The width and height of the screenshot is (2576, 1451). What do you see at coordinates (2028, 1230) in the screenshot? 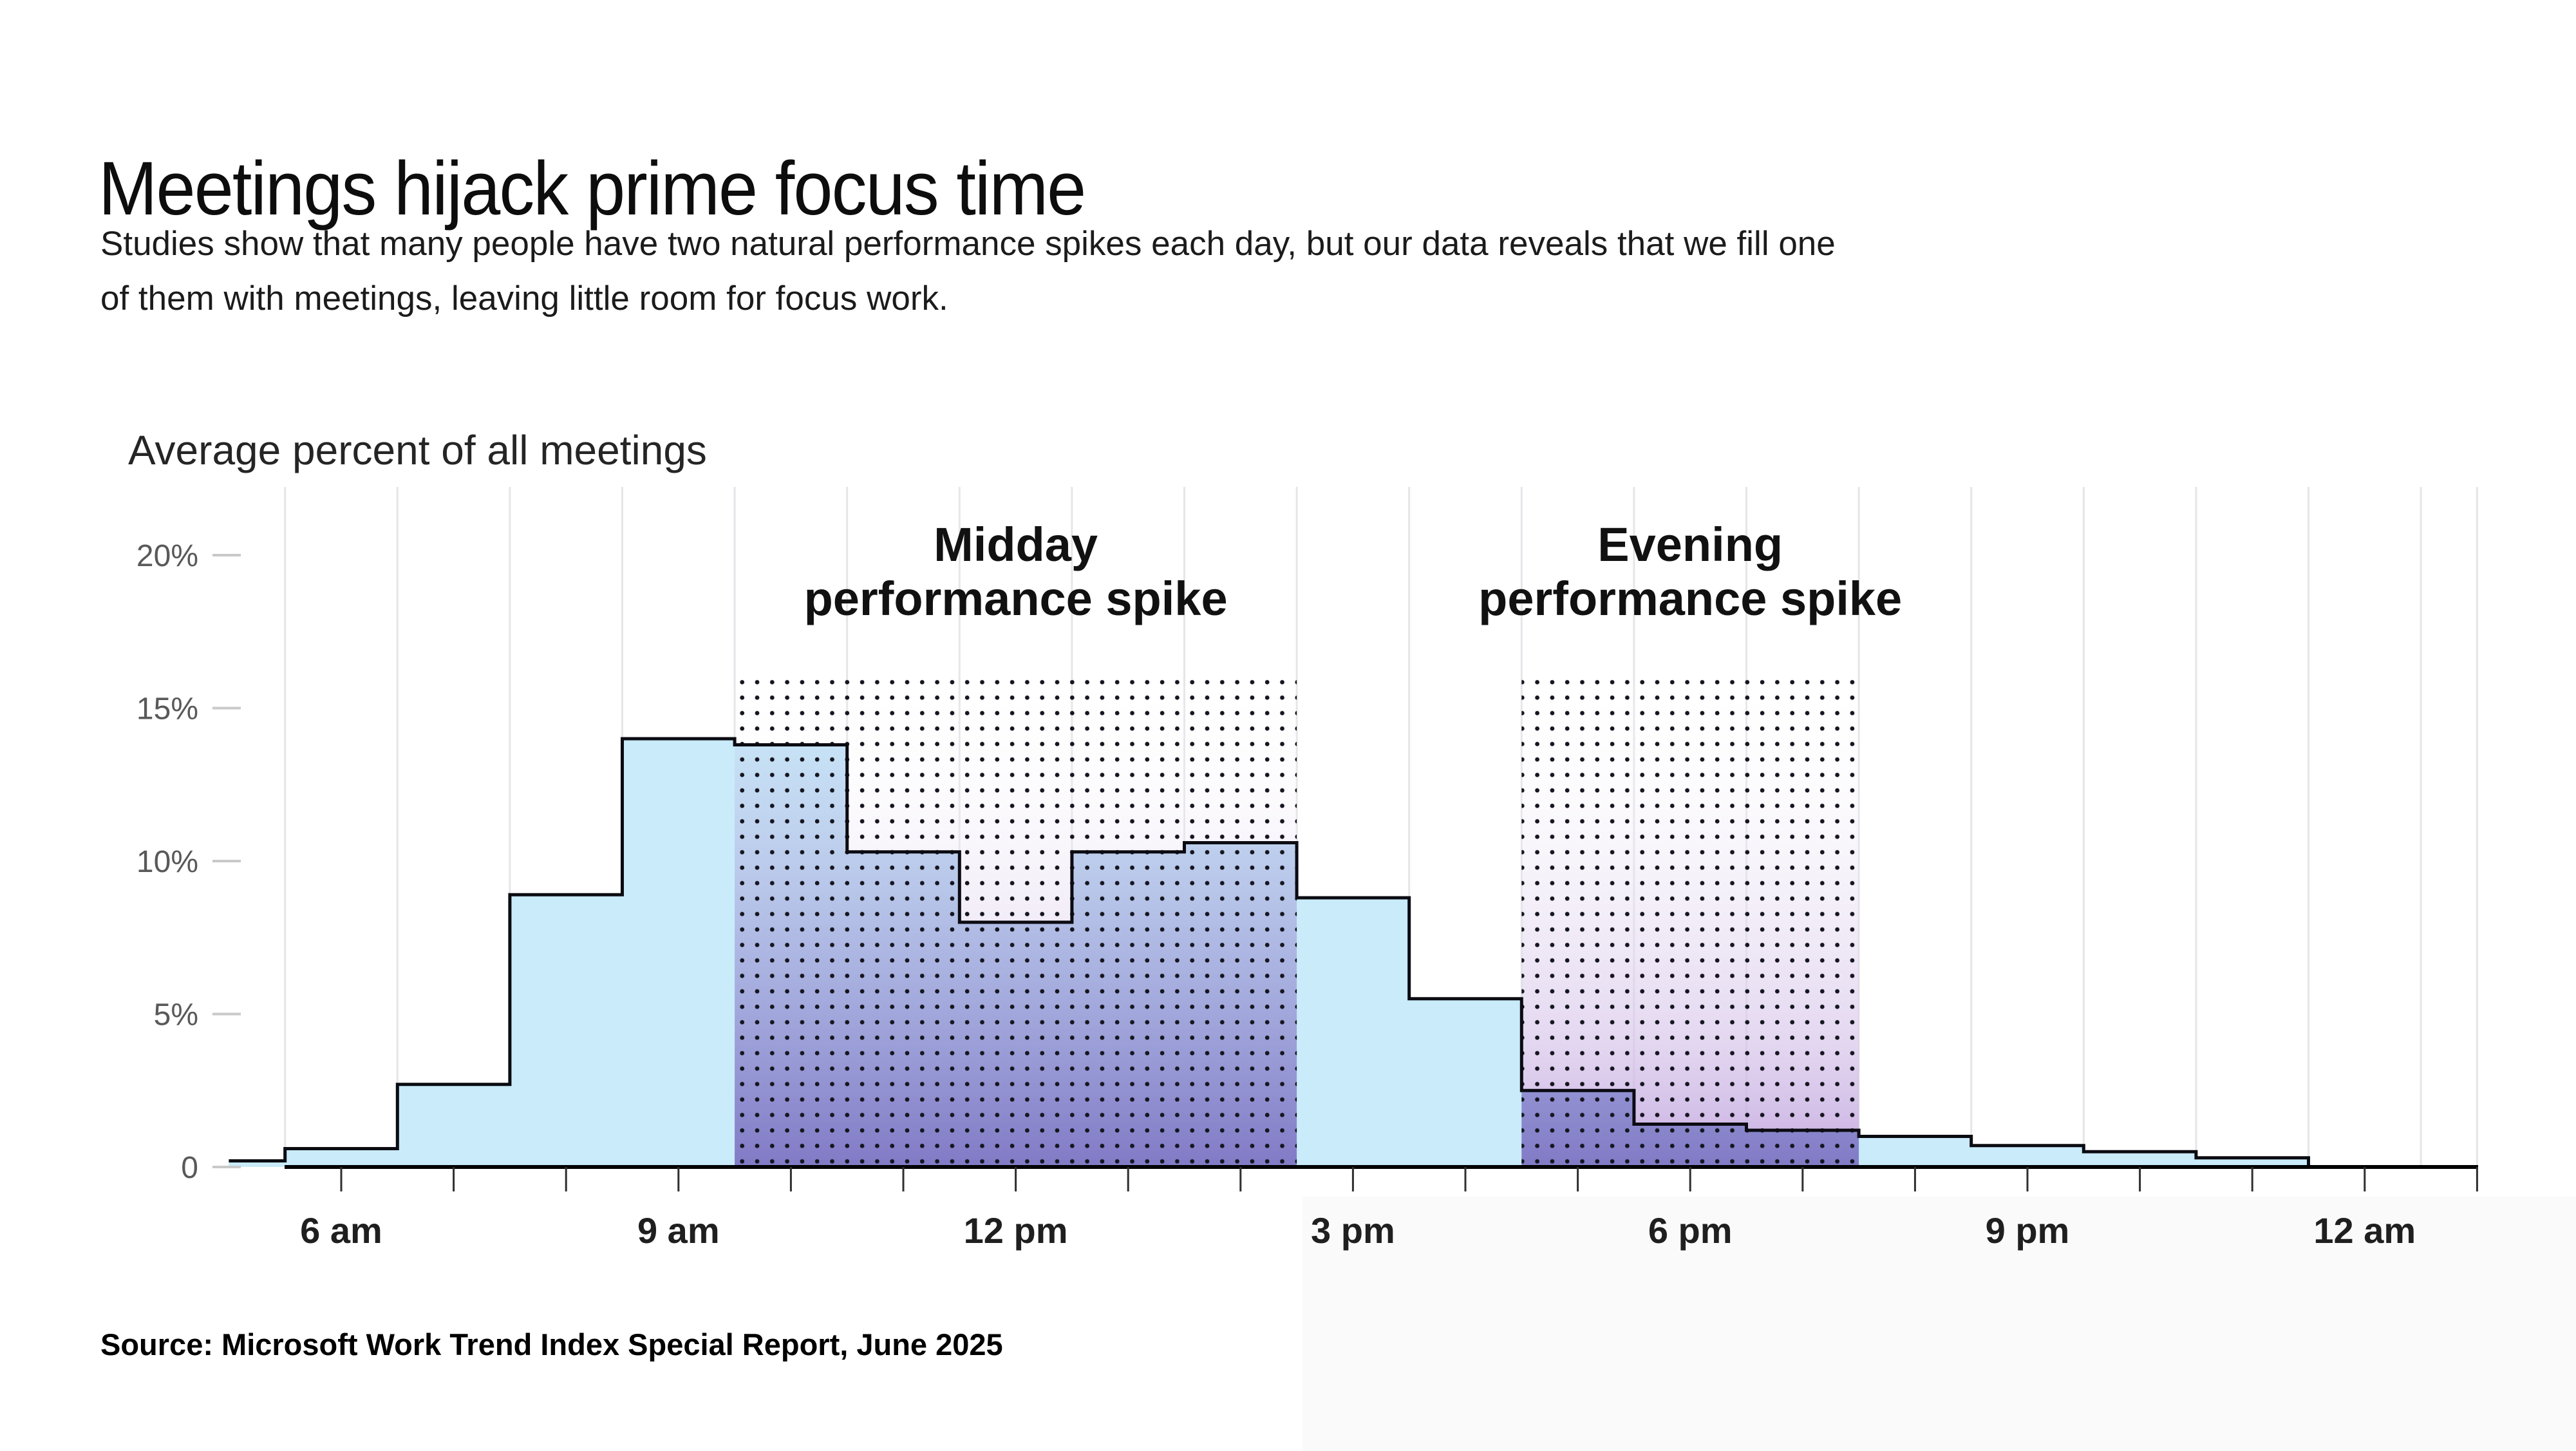
I see `x-tick-label: 9 pm` at bounding box center [2028, 1230].